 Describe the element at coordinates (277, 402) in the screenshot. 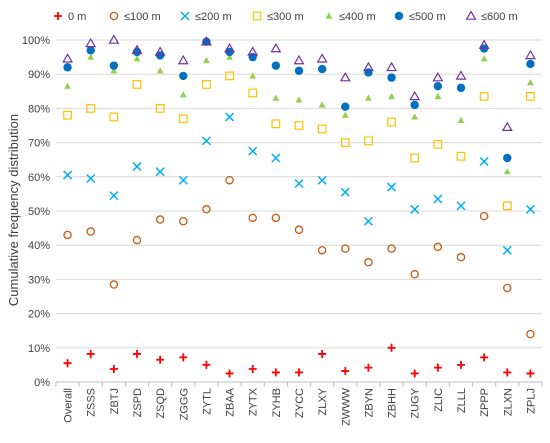

I see `x-tick-label: ZYHB` at that location.